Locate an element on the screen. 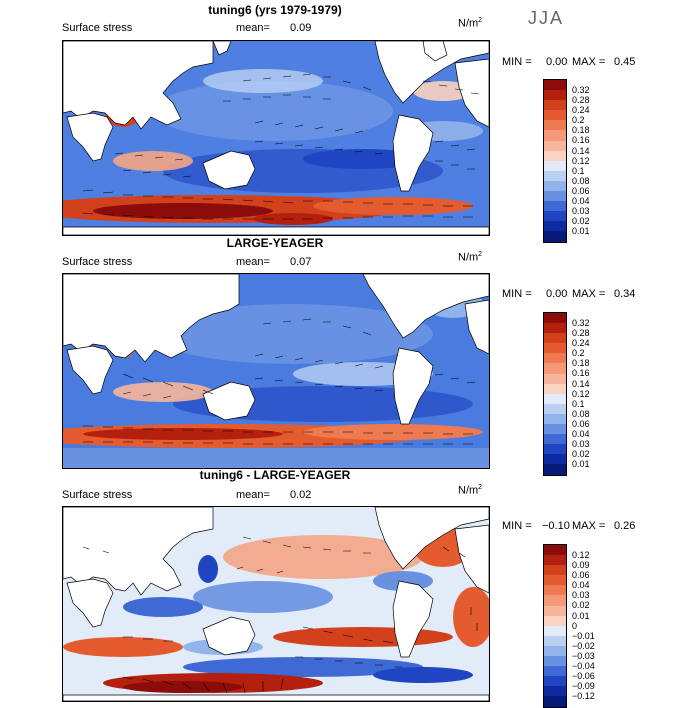 The width and height of the screenshot is (700, 708). panel-2-min-value: 0.00 is located at coordinates (557, 294).